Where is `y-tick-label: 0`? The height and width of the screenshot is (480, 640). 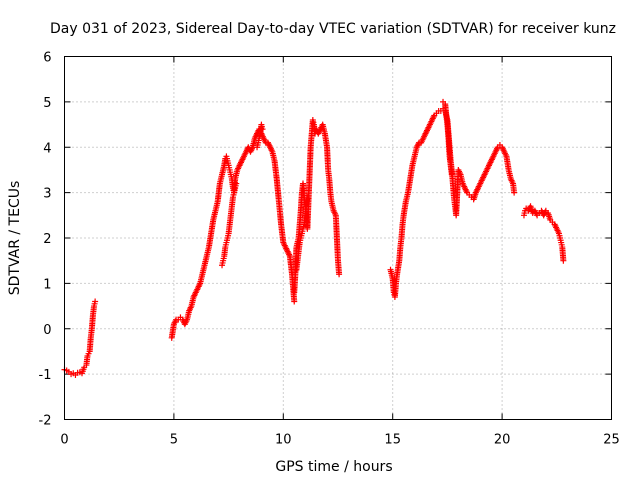 y-tick-label: 0 is located at coordinates (47, 330).